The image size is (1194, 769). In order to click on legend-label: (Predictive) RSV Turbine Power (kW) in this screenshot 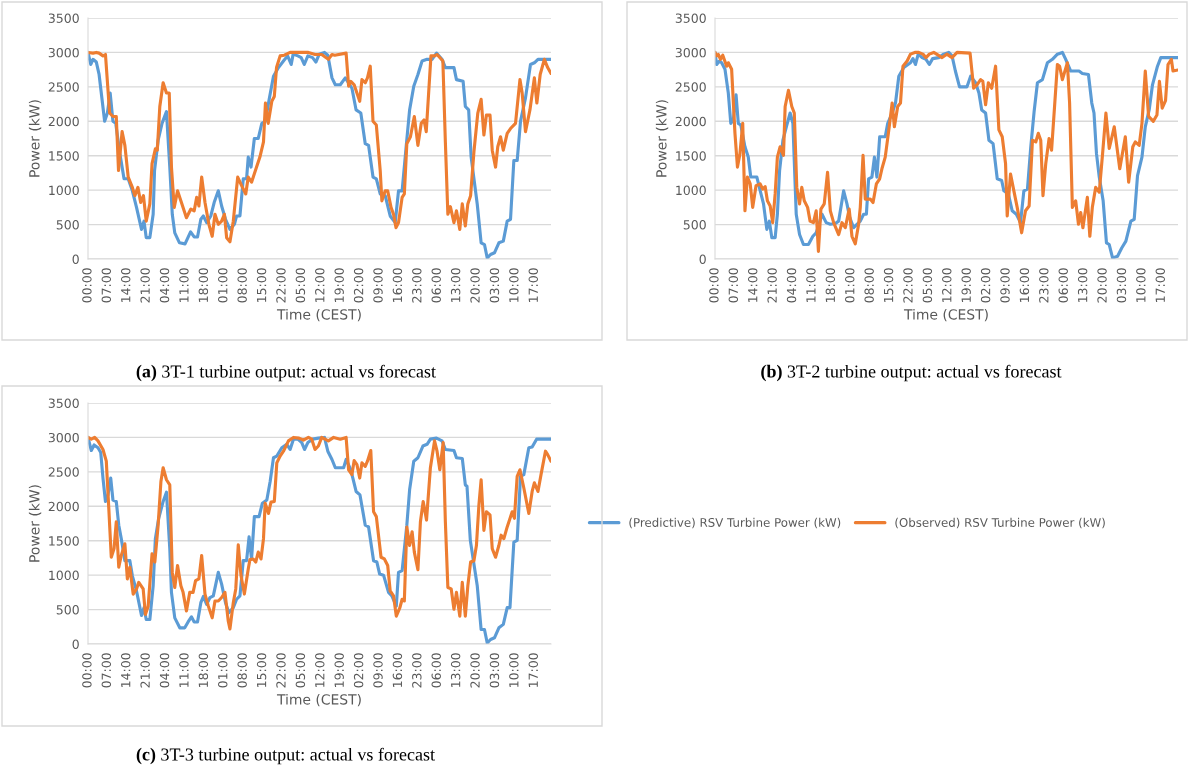, I will do `click(735, 523)`.